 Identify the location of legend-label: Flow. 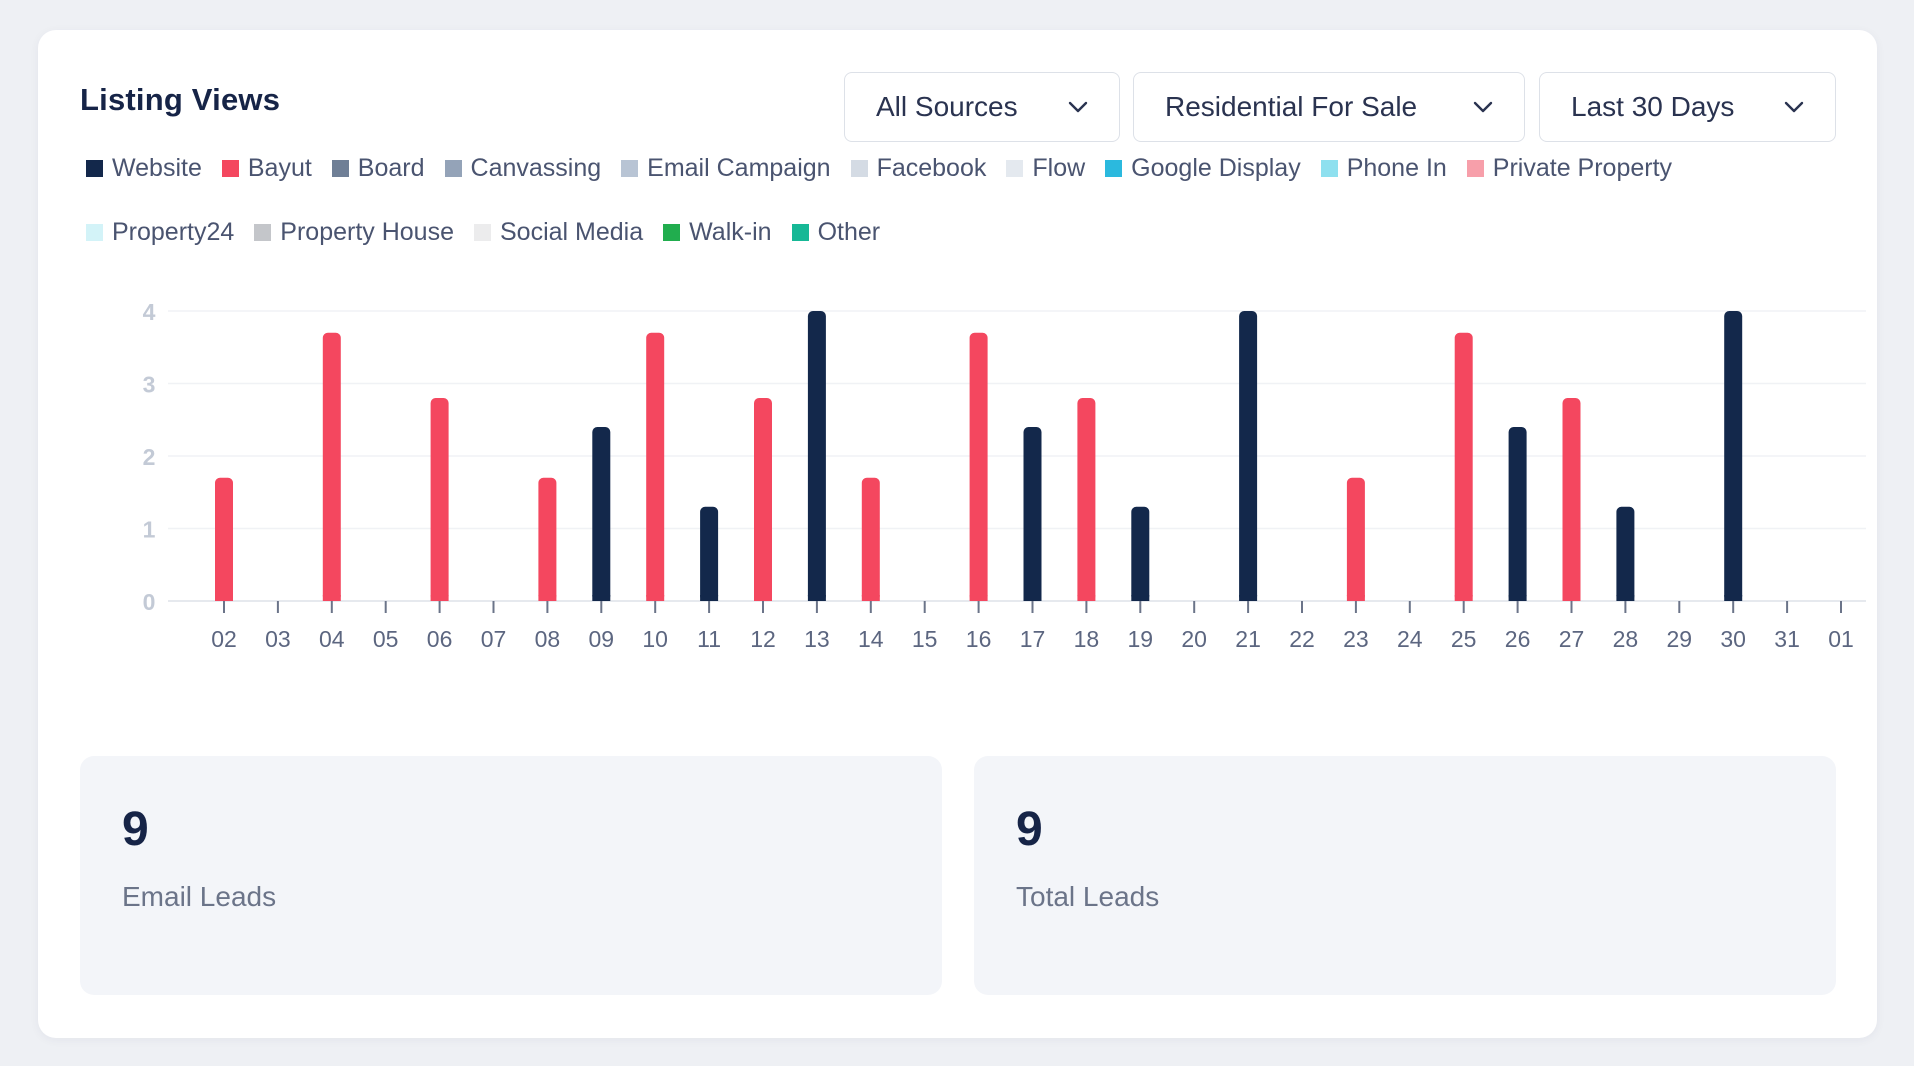
(1059, 167).